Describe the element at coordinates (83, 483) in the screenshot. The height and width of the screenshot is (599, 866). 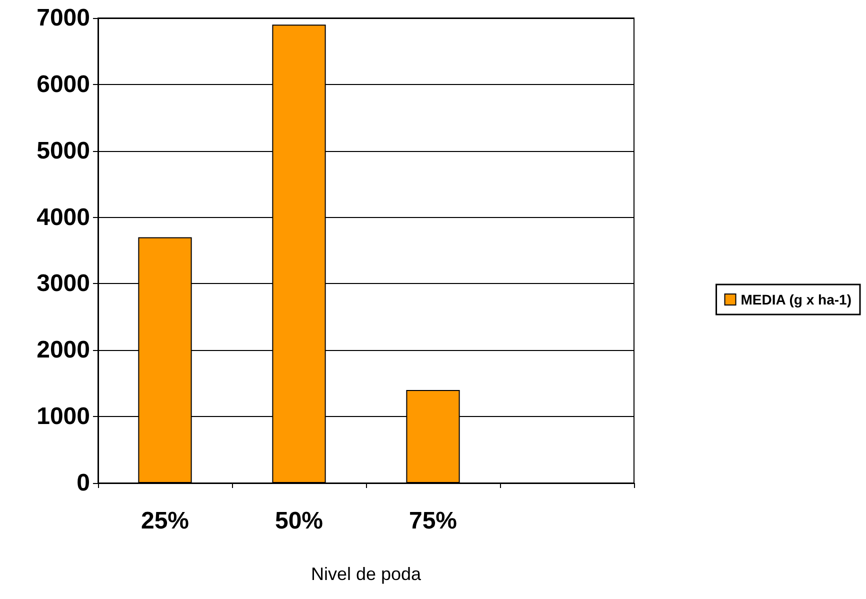
I see `y-tick-label: 0` at that location.